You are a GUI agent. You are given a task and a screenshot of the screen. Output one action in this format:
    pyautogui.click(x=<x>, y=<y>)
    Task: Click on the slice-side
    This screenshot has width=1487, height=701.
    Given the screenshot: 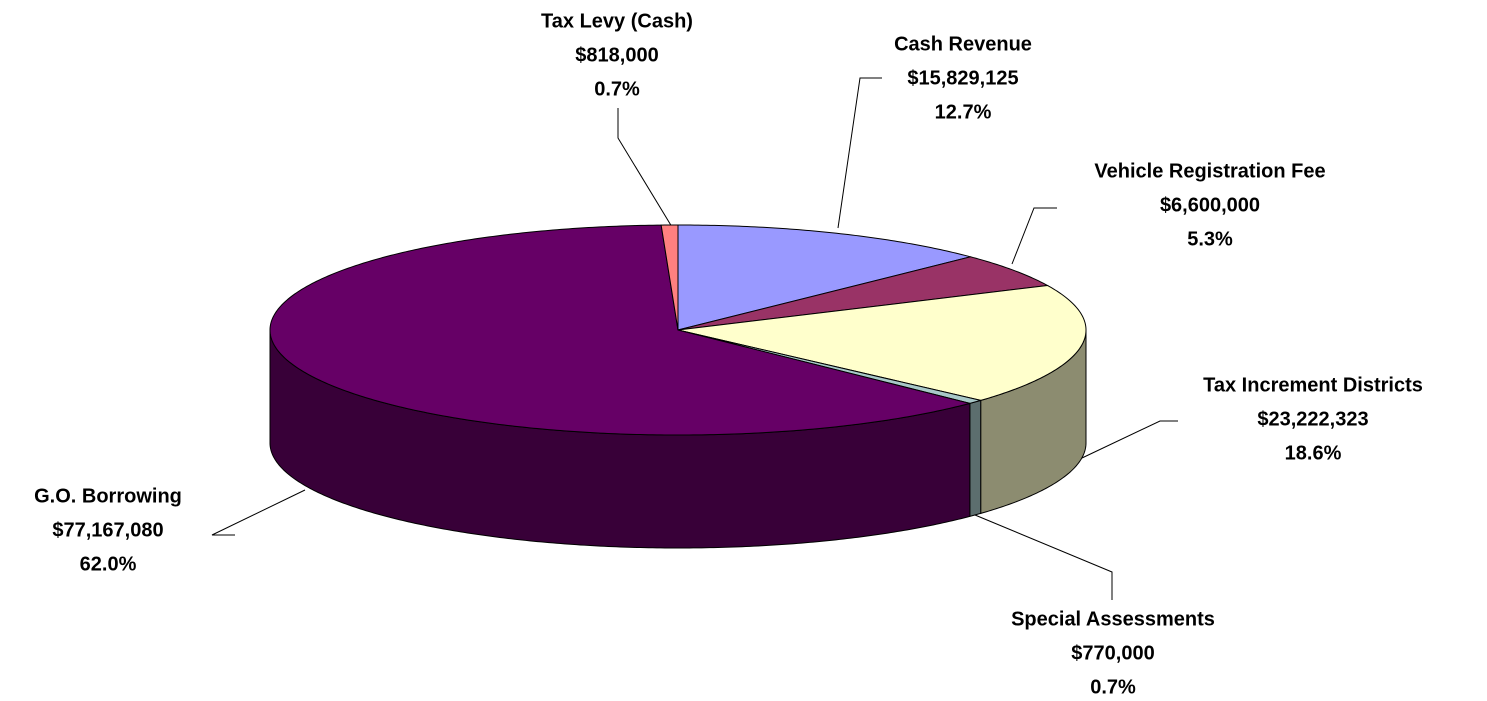 What is the action you would take?
    pyautogui.click(x=975, y=458)
    